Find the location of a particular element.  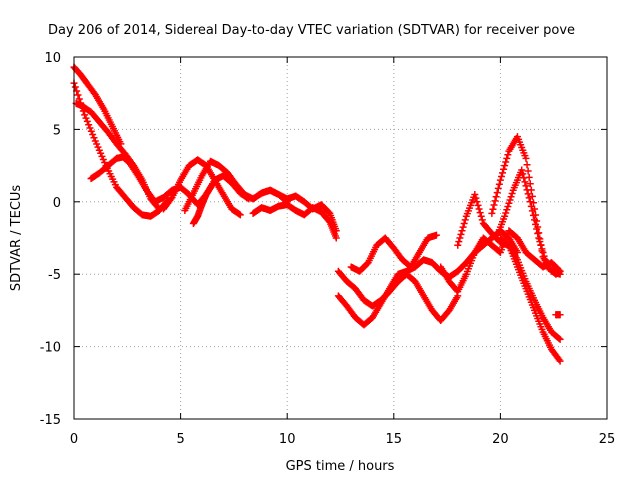

x-tick-label: 25 is located at coordinates (607, 439).